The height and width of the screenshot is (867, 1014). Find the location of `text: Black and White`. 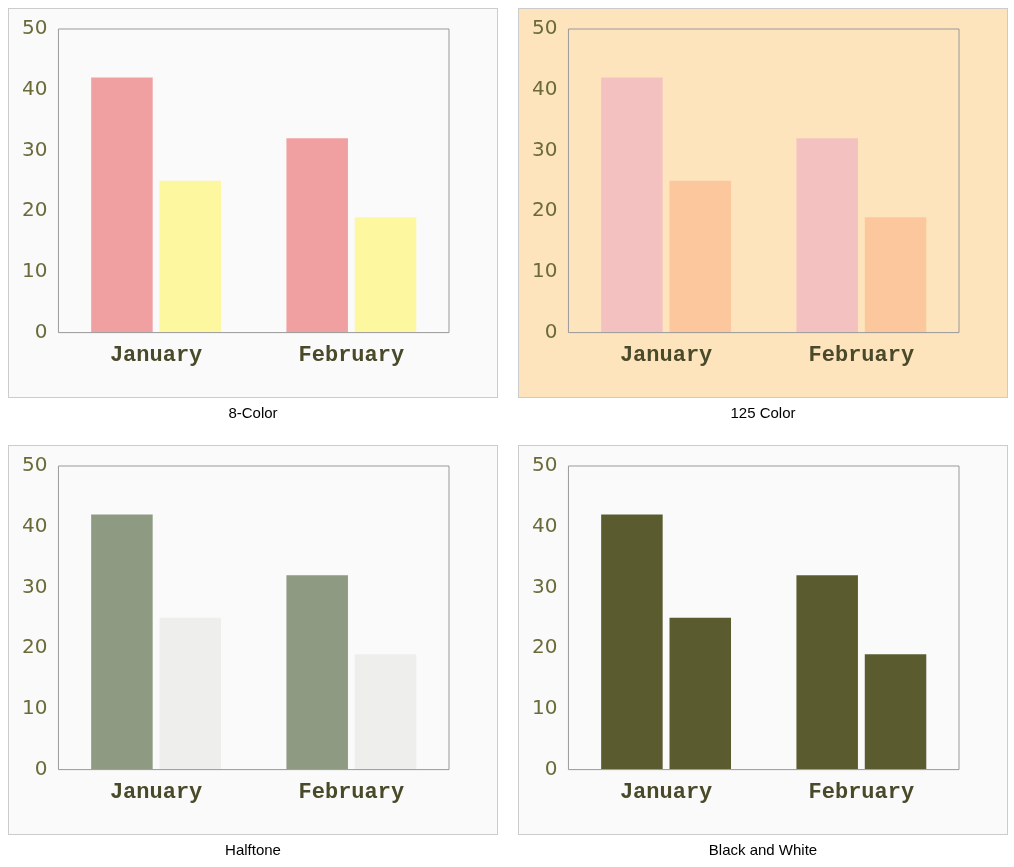

text: Black and White is located at coordinates (763, 849).